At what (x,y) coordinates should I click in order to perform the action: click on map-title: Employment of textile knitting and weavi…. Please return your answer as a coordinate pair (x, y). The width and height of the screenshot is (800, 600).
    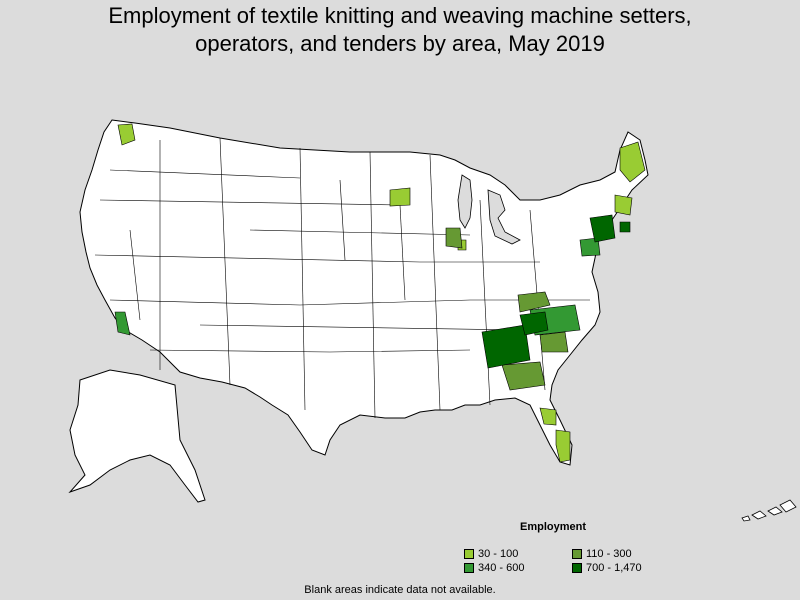
    Looking at the image, I should click on (400, 30).